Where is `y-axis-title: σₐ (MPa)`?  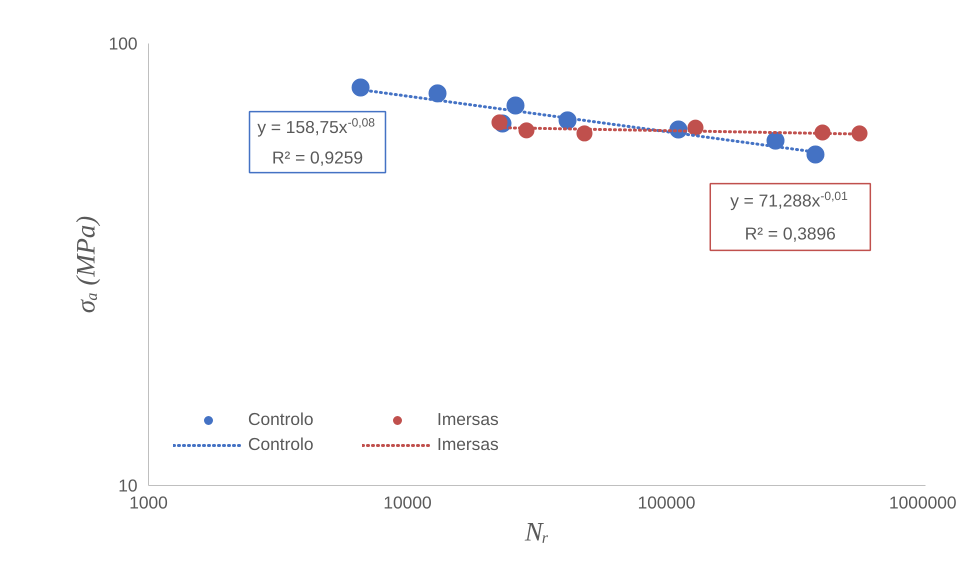 y-axis-title: σₐ (MPa) is located at coordinates (85, 265).